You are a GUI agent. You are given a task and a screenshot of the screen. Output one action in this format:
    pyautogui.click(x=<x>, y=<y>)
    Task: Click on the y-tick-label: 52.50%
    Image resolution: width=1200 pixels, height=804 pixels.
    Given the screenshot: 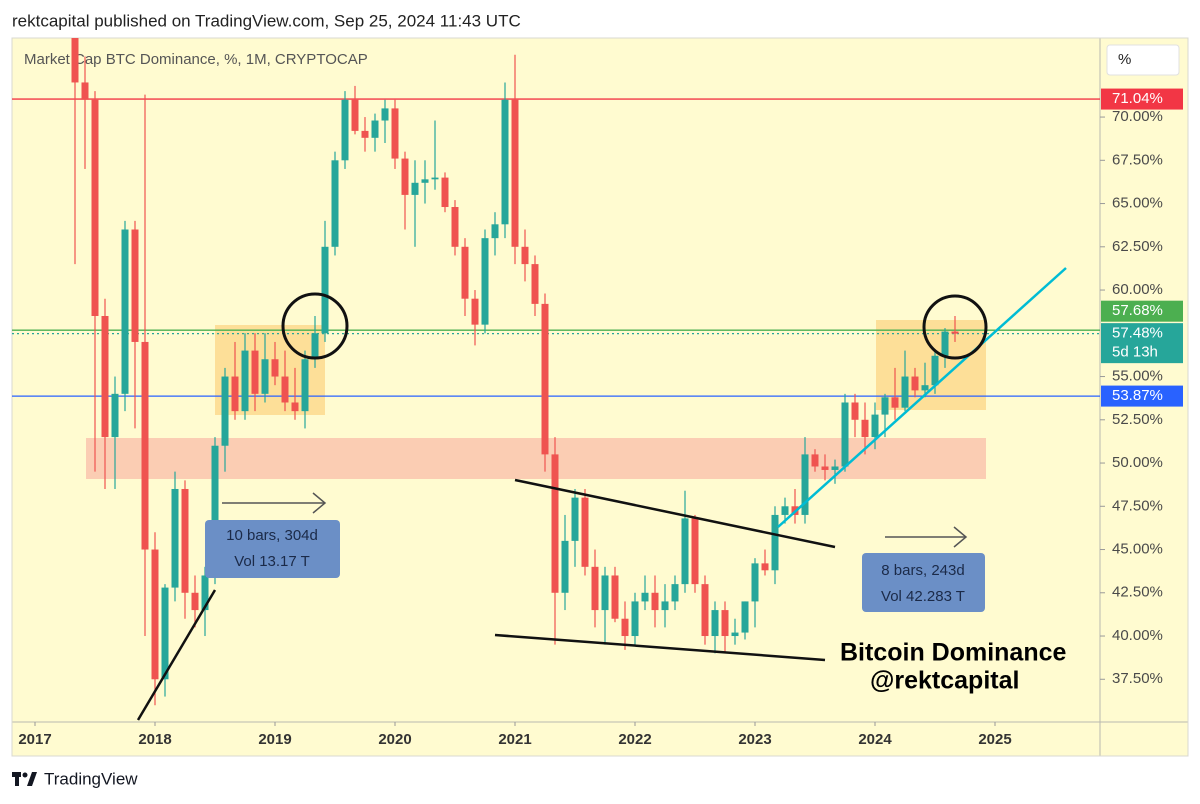 What is the action you would take?
    pyautogui.click(x=1137, y=419)
    